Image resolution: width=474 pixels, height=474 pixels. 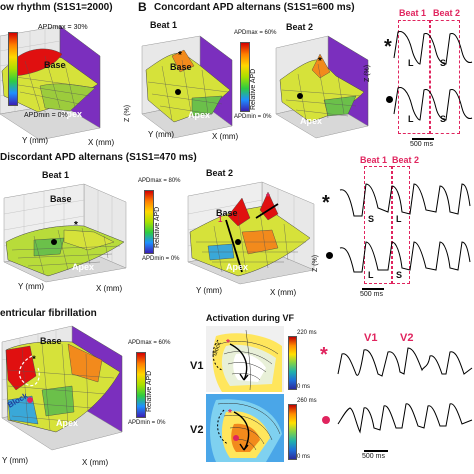 I want to click on panel-a-apd-min: APDmin = 0%, so click(x=46, y=115).